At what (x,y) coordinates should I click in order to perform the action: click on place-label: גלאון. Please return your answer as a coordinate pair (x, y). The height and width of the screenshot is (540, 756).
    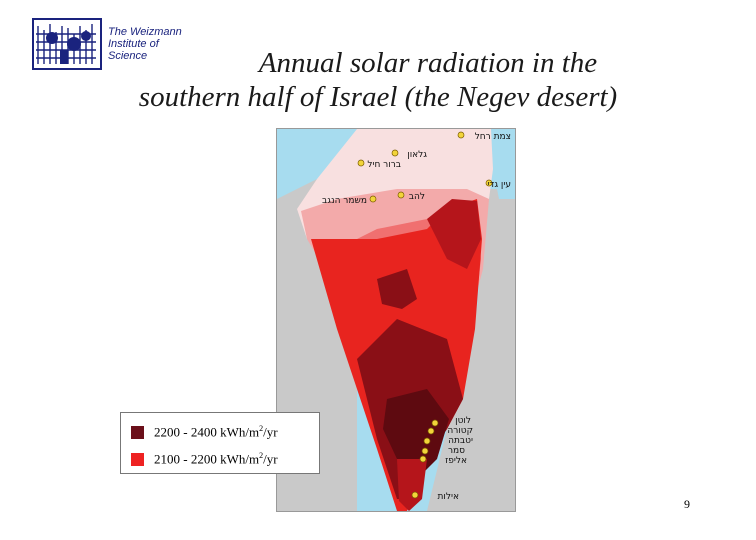
    Looking at the image, I should click on (417, 155).